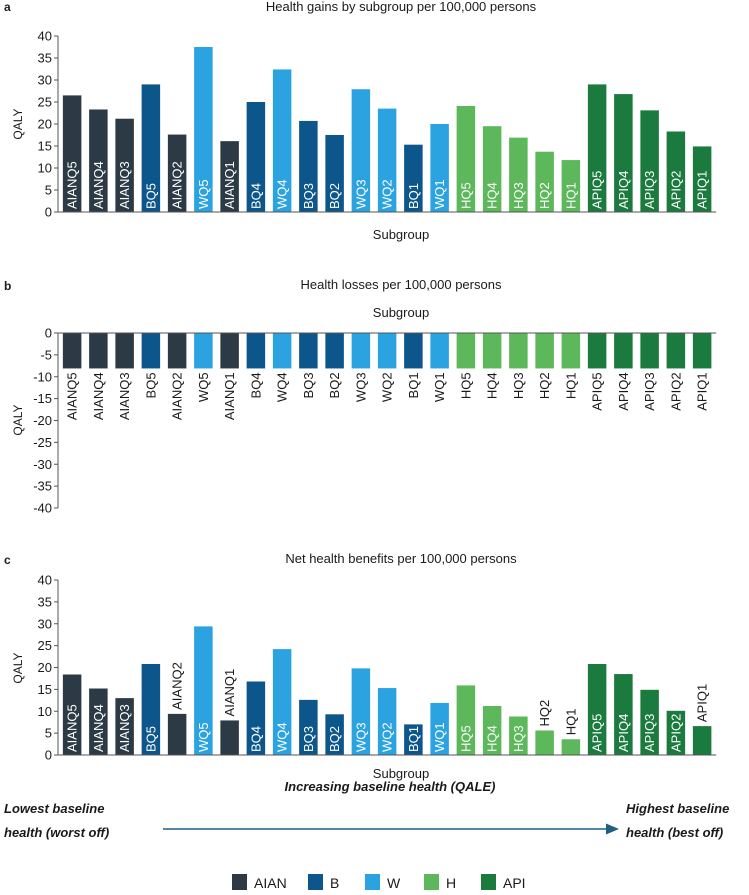 The width and height of the screenshot is (749, 895). I want to click on chart-title: Health losses per 100,000 persons, so click(401, 284).